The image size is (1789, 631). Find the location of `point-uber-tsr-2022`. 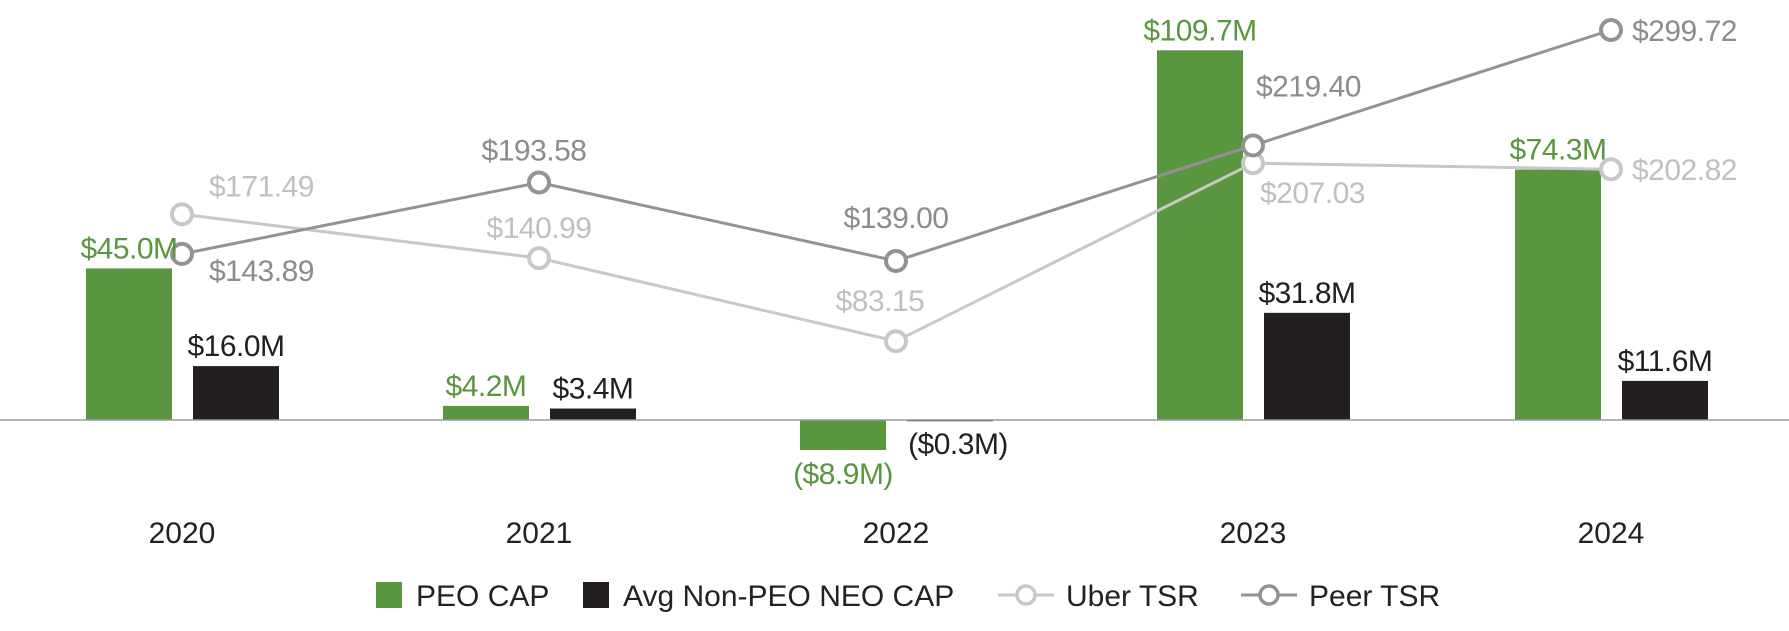

point-uber-tsr-2022 is located at coordinates (896, 341).